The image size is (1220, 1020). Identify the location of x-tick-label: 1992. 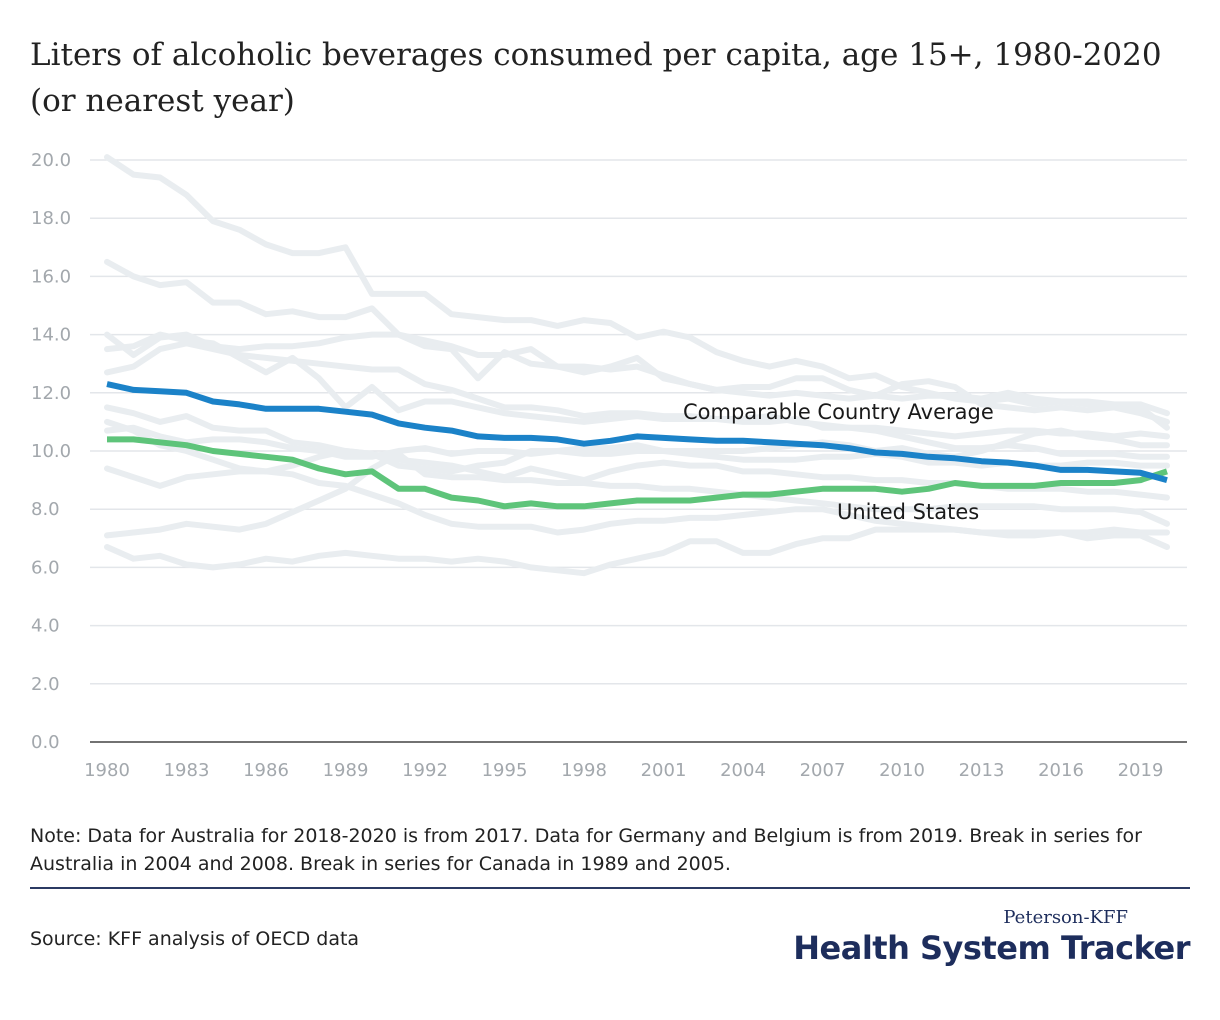
(425, 770).